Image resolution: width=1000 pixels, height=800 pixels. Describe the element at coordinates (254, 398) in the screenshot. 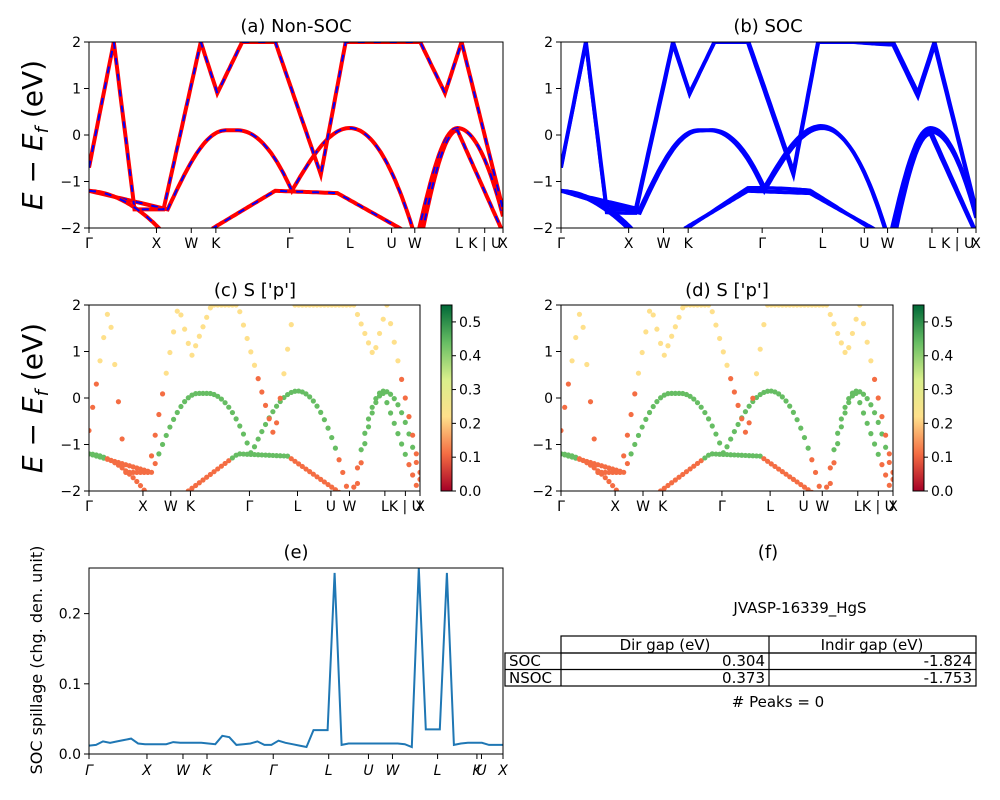

I see `plot-area` at that location.